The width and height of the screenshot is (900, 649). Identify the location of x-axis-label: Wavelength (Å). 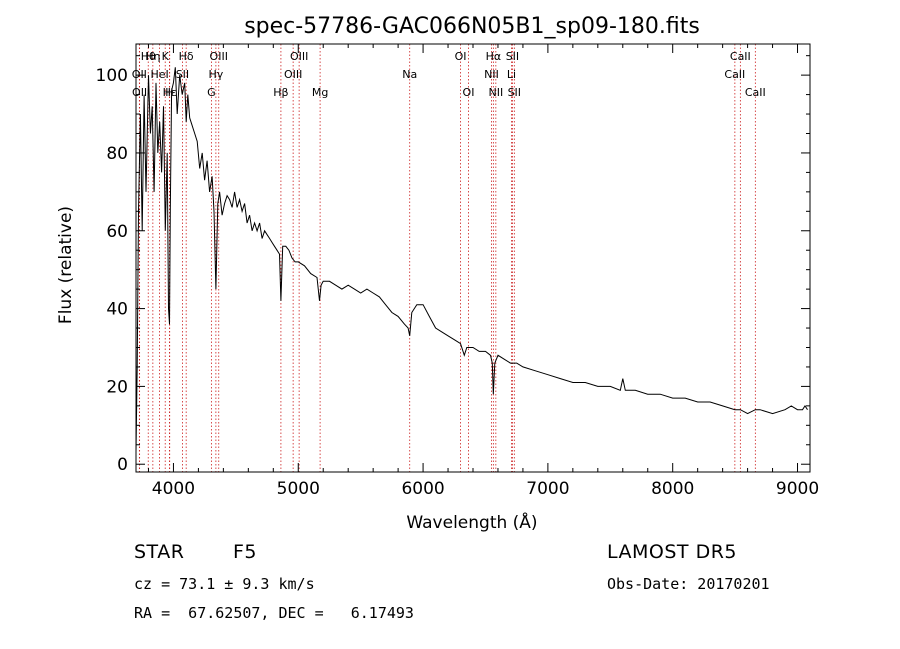
(471, 522).